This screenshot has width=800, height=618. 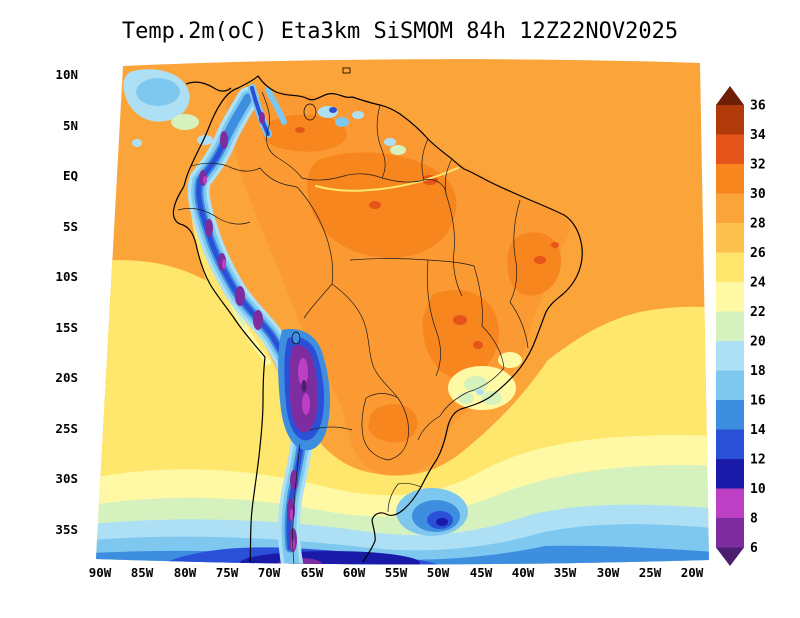 What do you see at coordinates (523, 572) in the screenshot?
I see `lon-tick-label: 40W` at bounding box center [523, 572].